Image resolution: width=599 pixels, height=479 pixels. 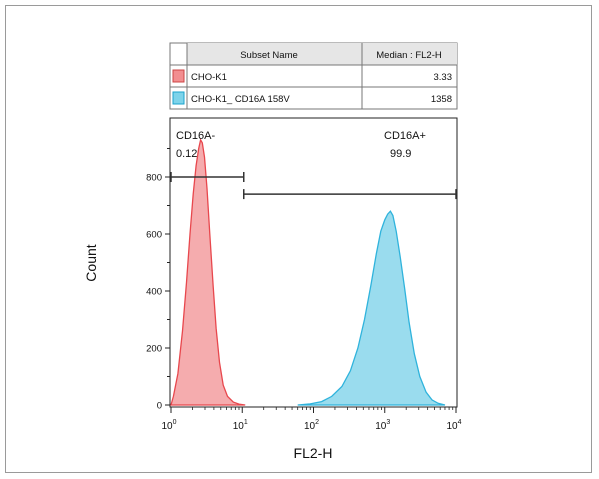 What do you see at coordinates (269, 55) in the screenshot?
I see `legend-header-subset-name: Subset Name` at bounding box center [269, 55].